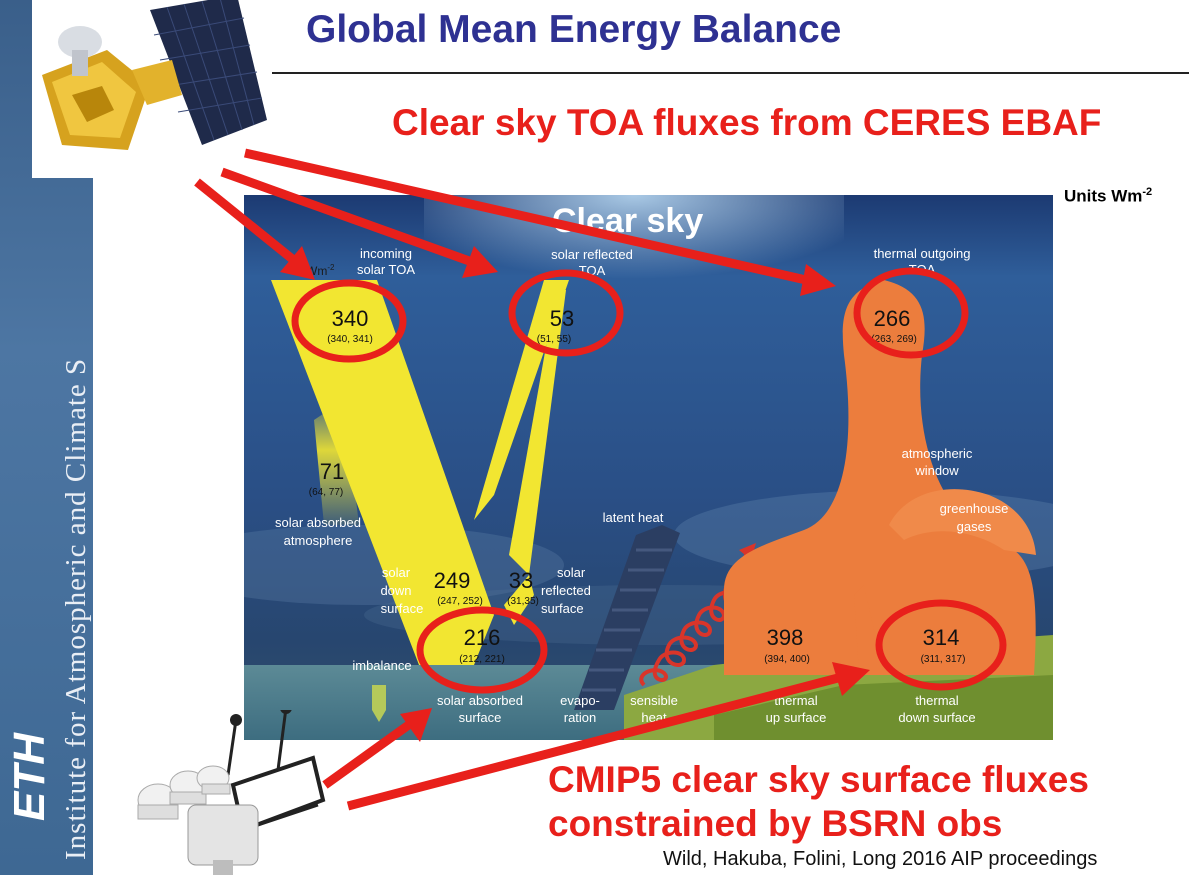  I want to click on bsrn-instrument-image, so click(228, 788).